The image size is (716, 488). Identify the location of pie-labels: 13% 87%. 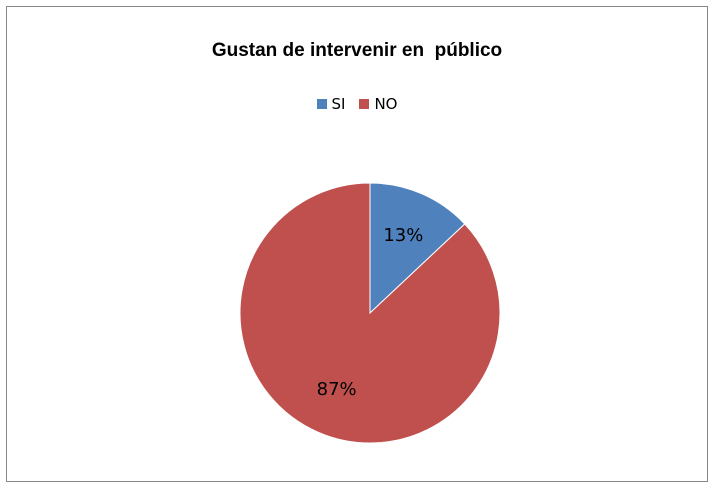
(370, 312).